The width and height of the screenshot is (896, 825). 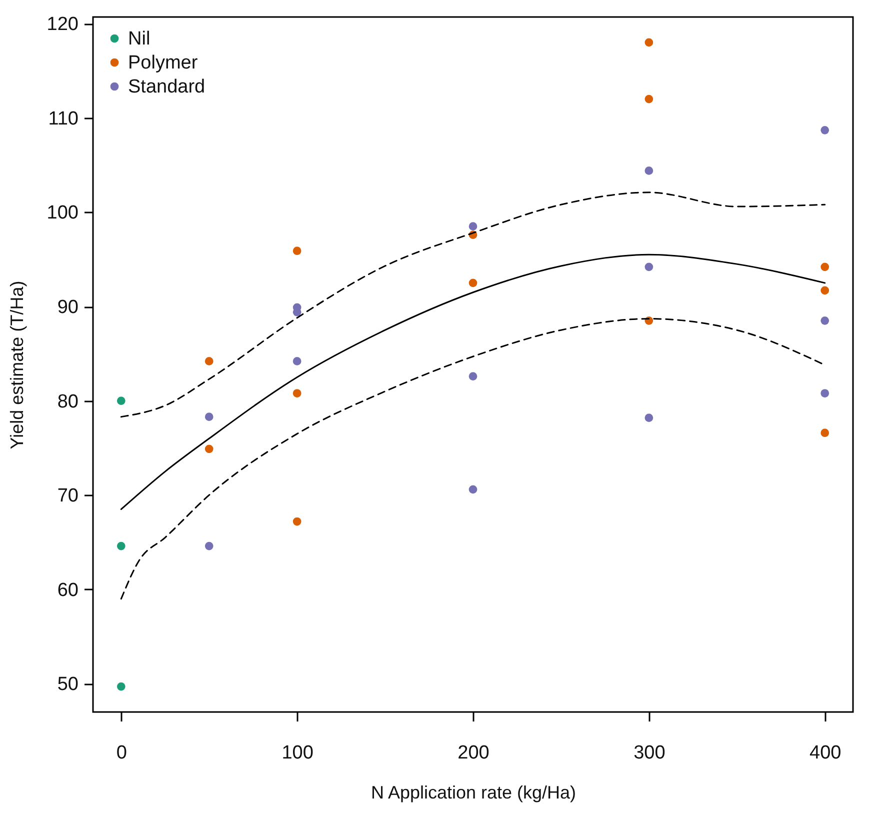 I want to click on x-tick-label: 0, so click(x=121, y=753).